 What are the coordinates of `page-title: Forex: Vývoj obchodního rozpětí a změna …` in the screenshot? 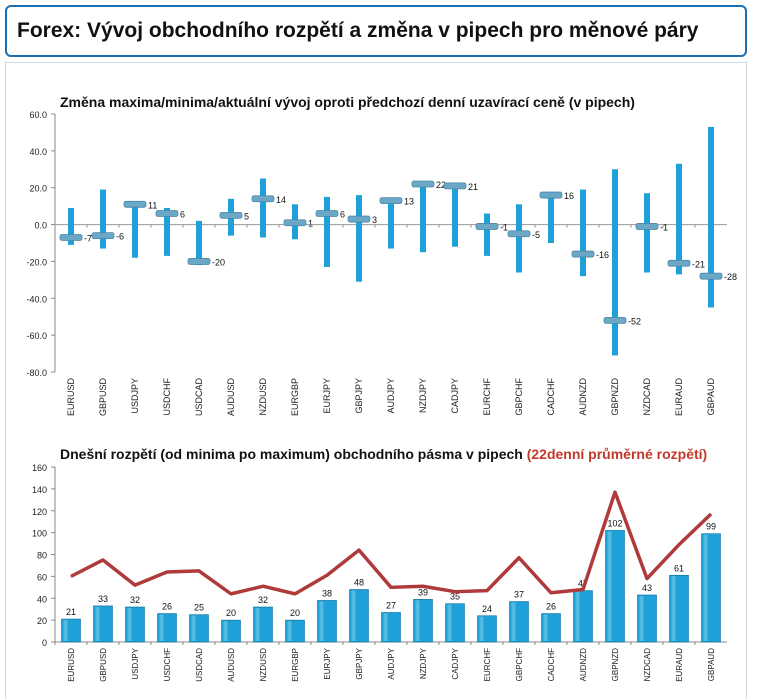 It's located at (358, 30).